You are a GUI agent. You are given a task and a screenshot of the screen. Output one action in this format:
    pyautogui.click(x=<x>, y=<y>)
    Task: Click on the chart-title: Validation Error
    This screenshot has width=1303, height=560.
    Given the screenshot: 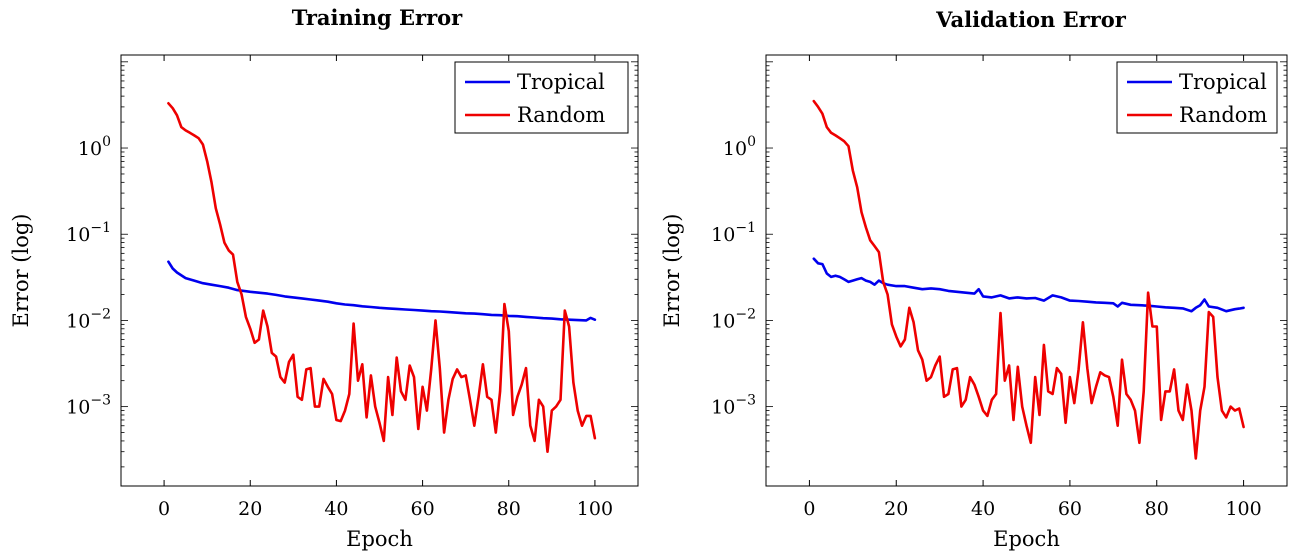 What is the action you would take?
    pyautogui.click(x=1031, y=19)
    